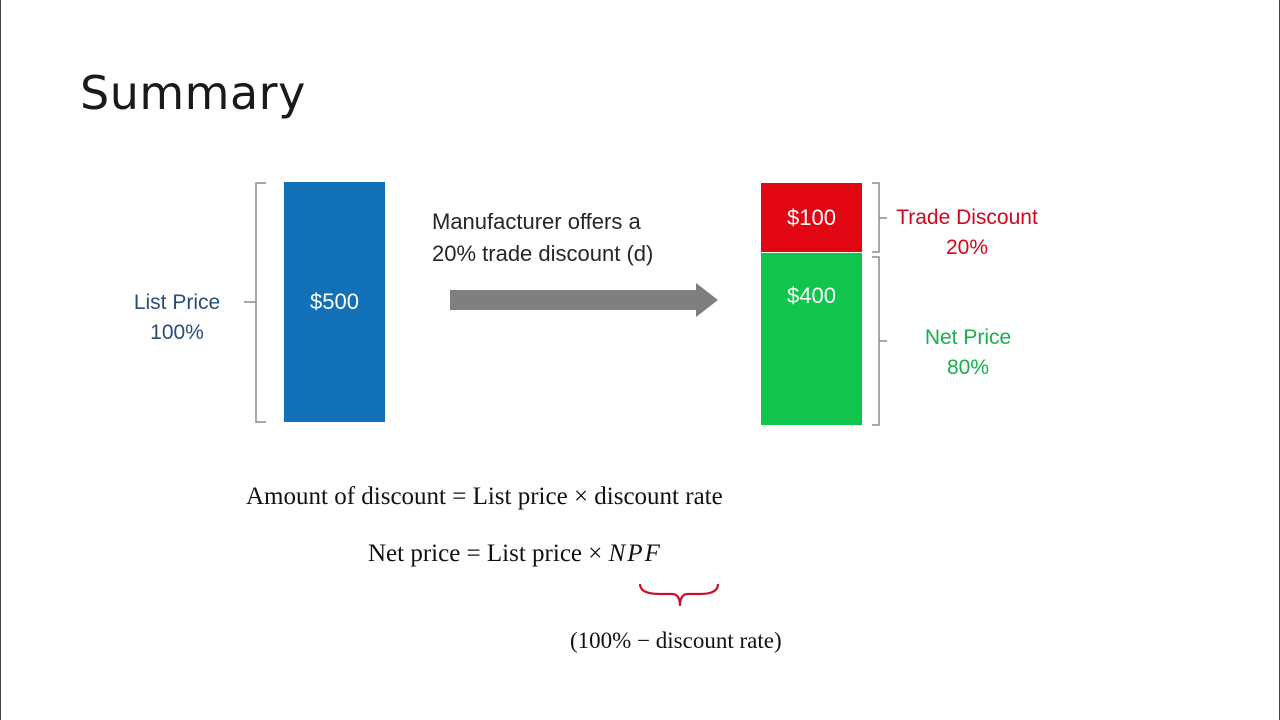 This screenshot has height=720, width=1280. What do you see at coordinates (811, 295) in the screenshot?
I see `net-price-value: $400` at bounding box center [811, 295].